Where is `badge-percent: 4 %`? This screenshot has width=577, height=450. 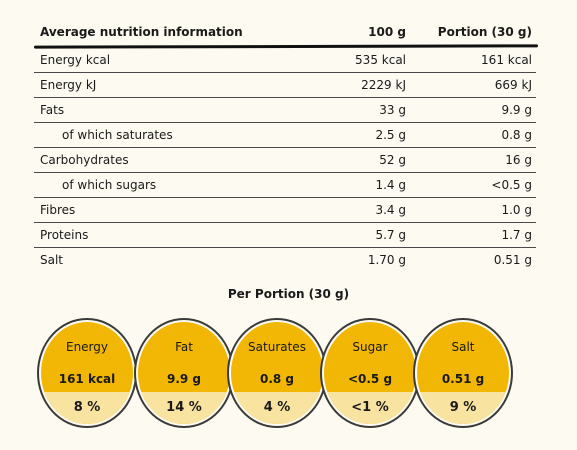
badge-percent: 4 % is located at coordinates (277, 407).